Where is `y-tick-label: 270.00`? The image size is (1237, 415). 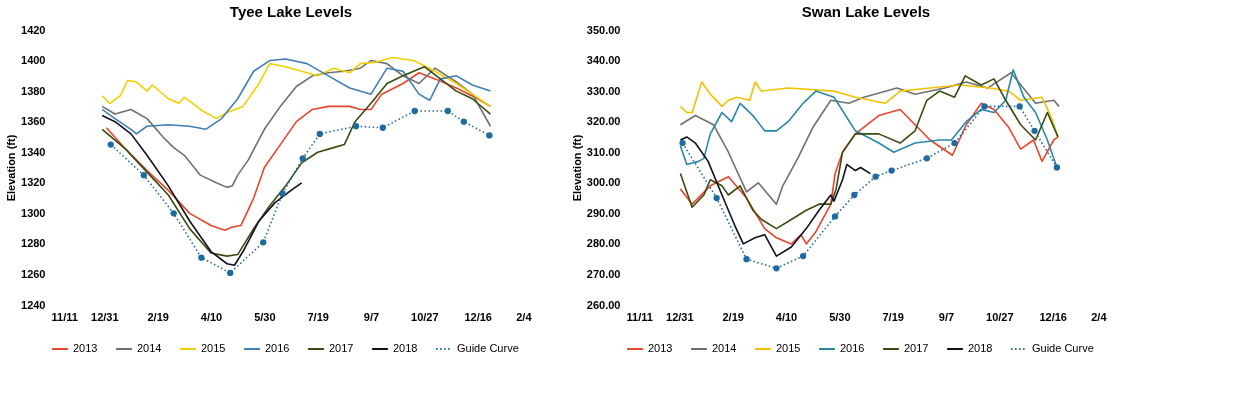
y-tick-label: 270.00 is located at coordinates (603, 273).